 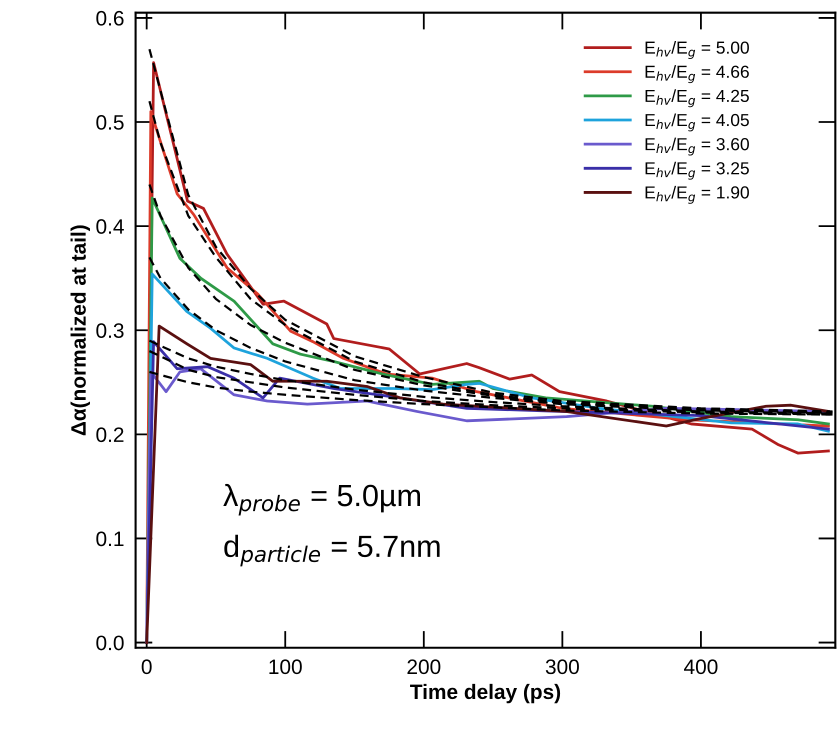 What do you see at coordinates (80, 330) in the screenshot?
I see `y-axis-title: Δα(normalized at tail)` at bounding box center [80, 330].